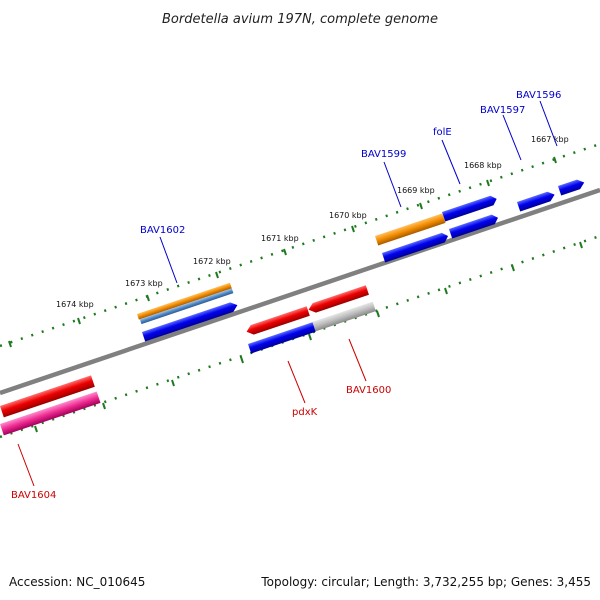 Image resolution: width=600 pixels, height=600 pixels. I want to click on gene-bav1600-red-arrow, so click(338, 299).